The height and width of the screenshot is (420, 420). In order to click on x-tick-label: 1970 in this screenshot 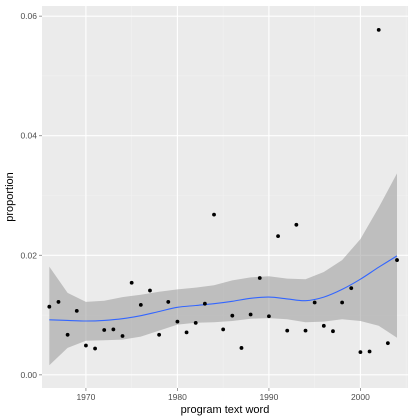, I will do `click(85, 397)`.